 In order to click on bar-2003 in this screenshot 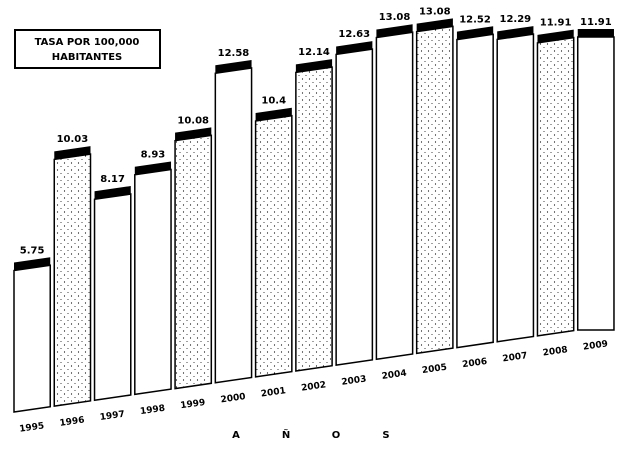, I will do `click(354, 207)`.